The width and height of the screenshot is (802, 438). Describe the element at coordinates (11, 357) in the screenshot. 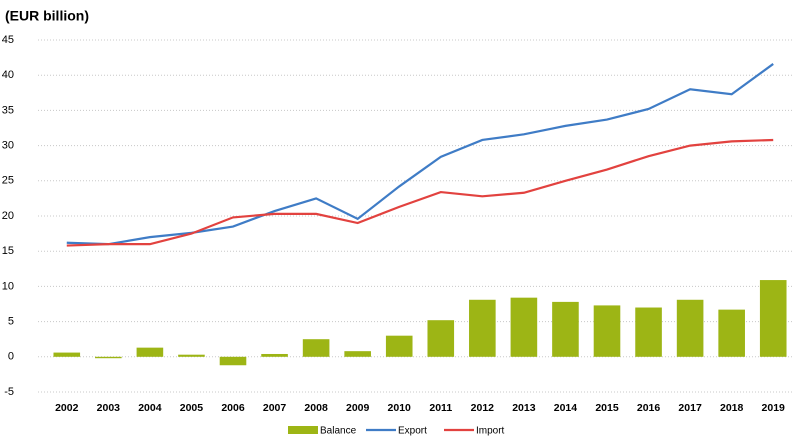

I see `y-tick-label: 0` at that location.